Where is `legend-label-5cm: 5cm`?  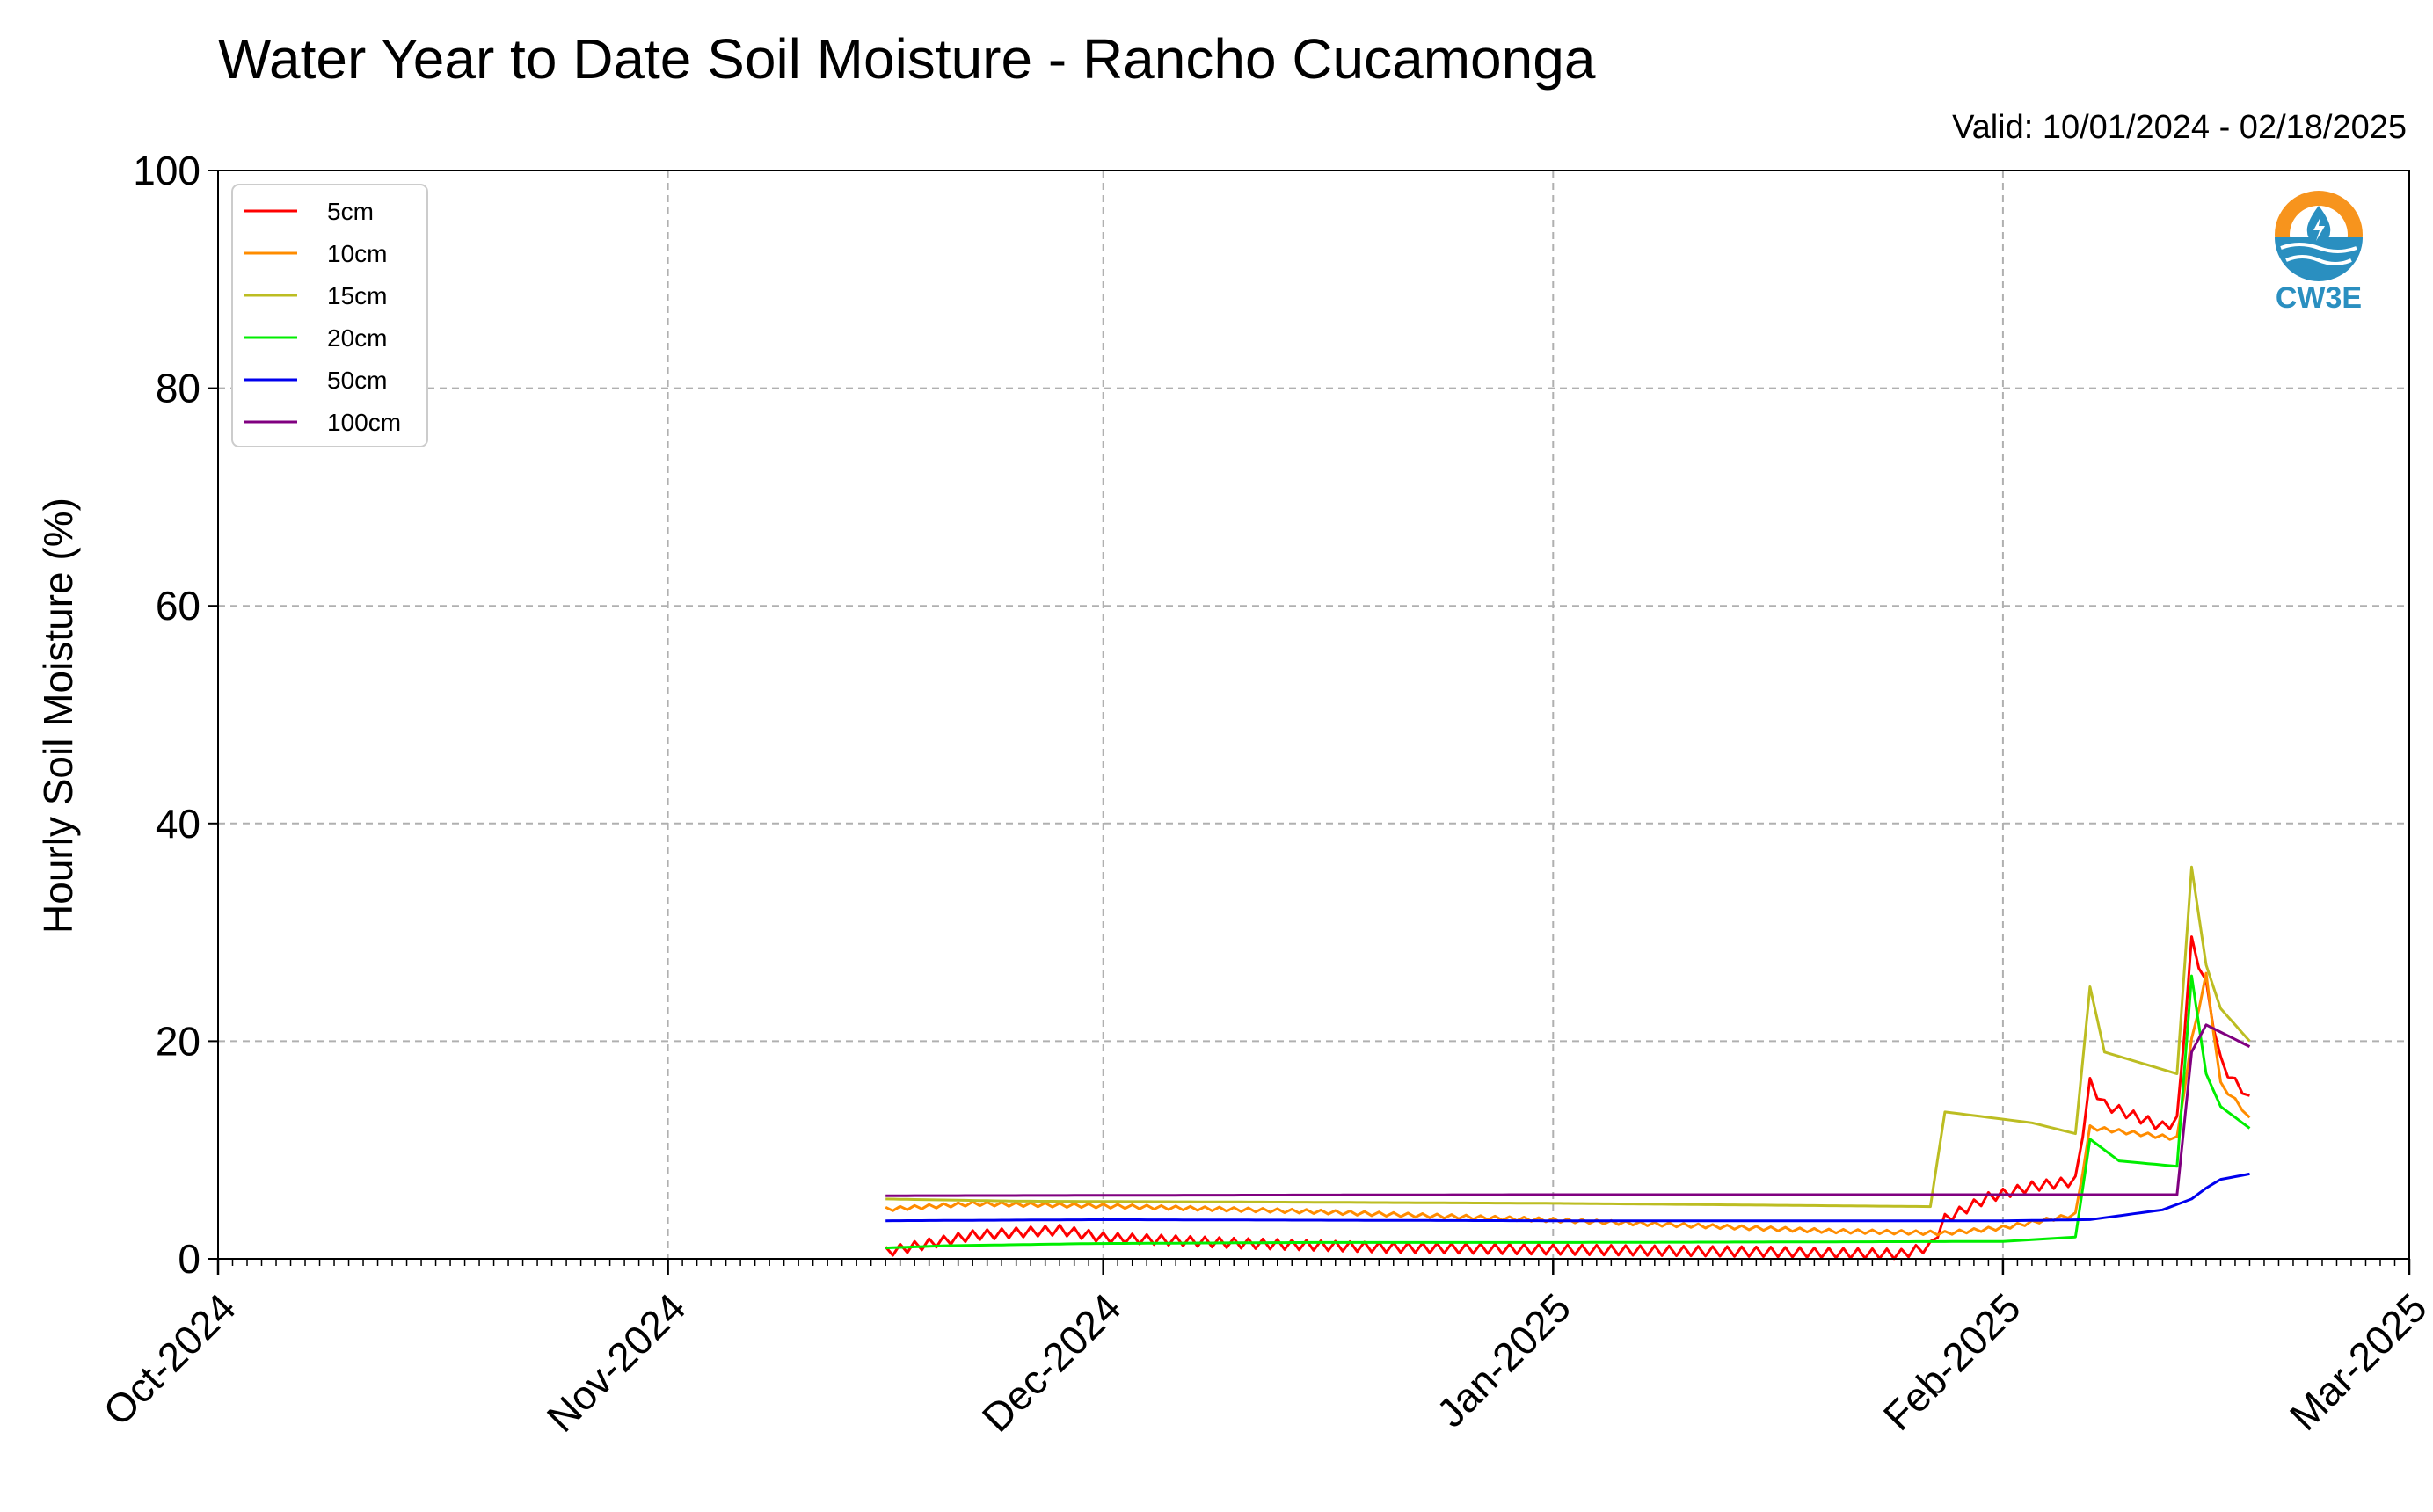
legend-label-5cm: 5cm is located at coordinates (350, 212).